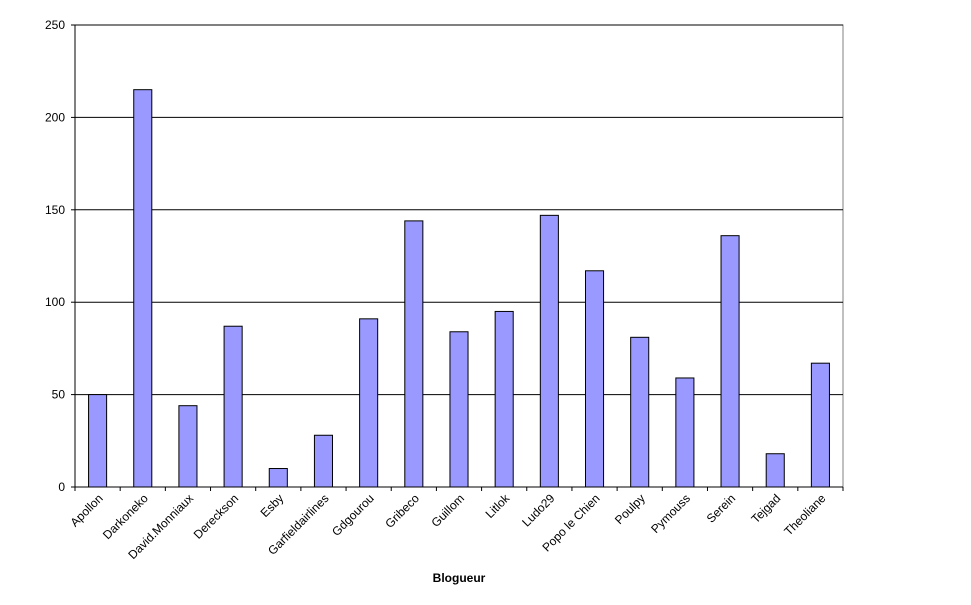 This screenshot has width=971, height=605. I want to click on x-tick-label: Ludo29, so click(538, 510).